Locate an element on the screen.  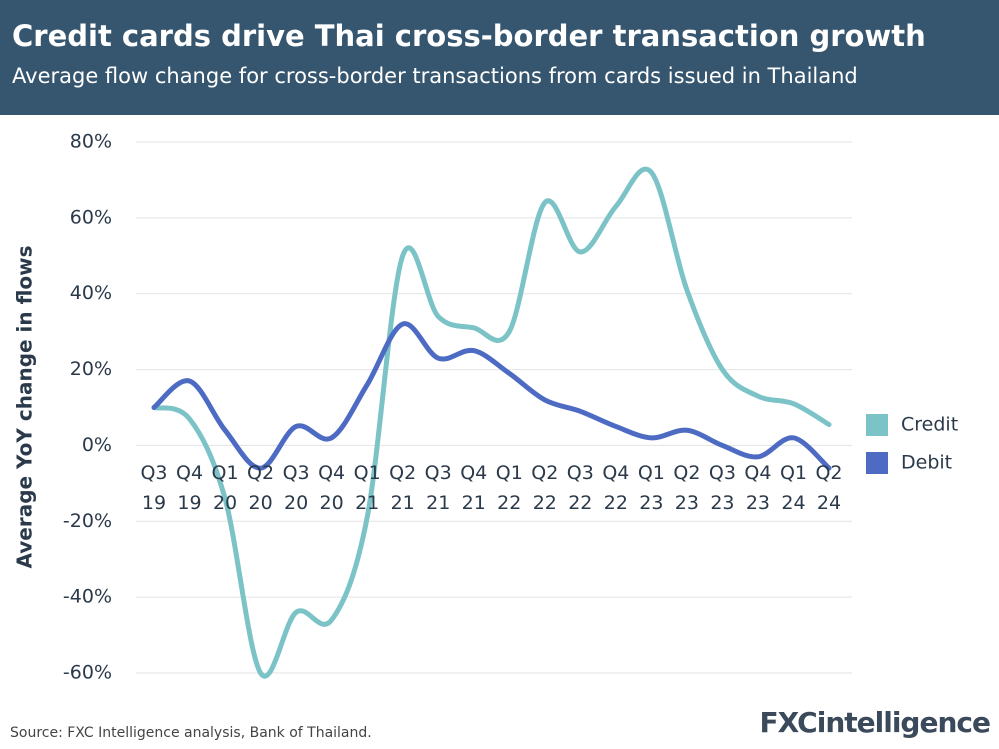
x-tick-label: Q1 21 is located at coordinates (367, 488).